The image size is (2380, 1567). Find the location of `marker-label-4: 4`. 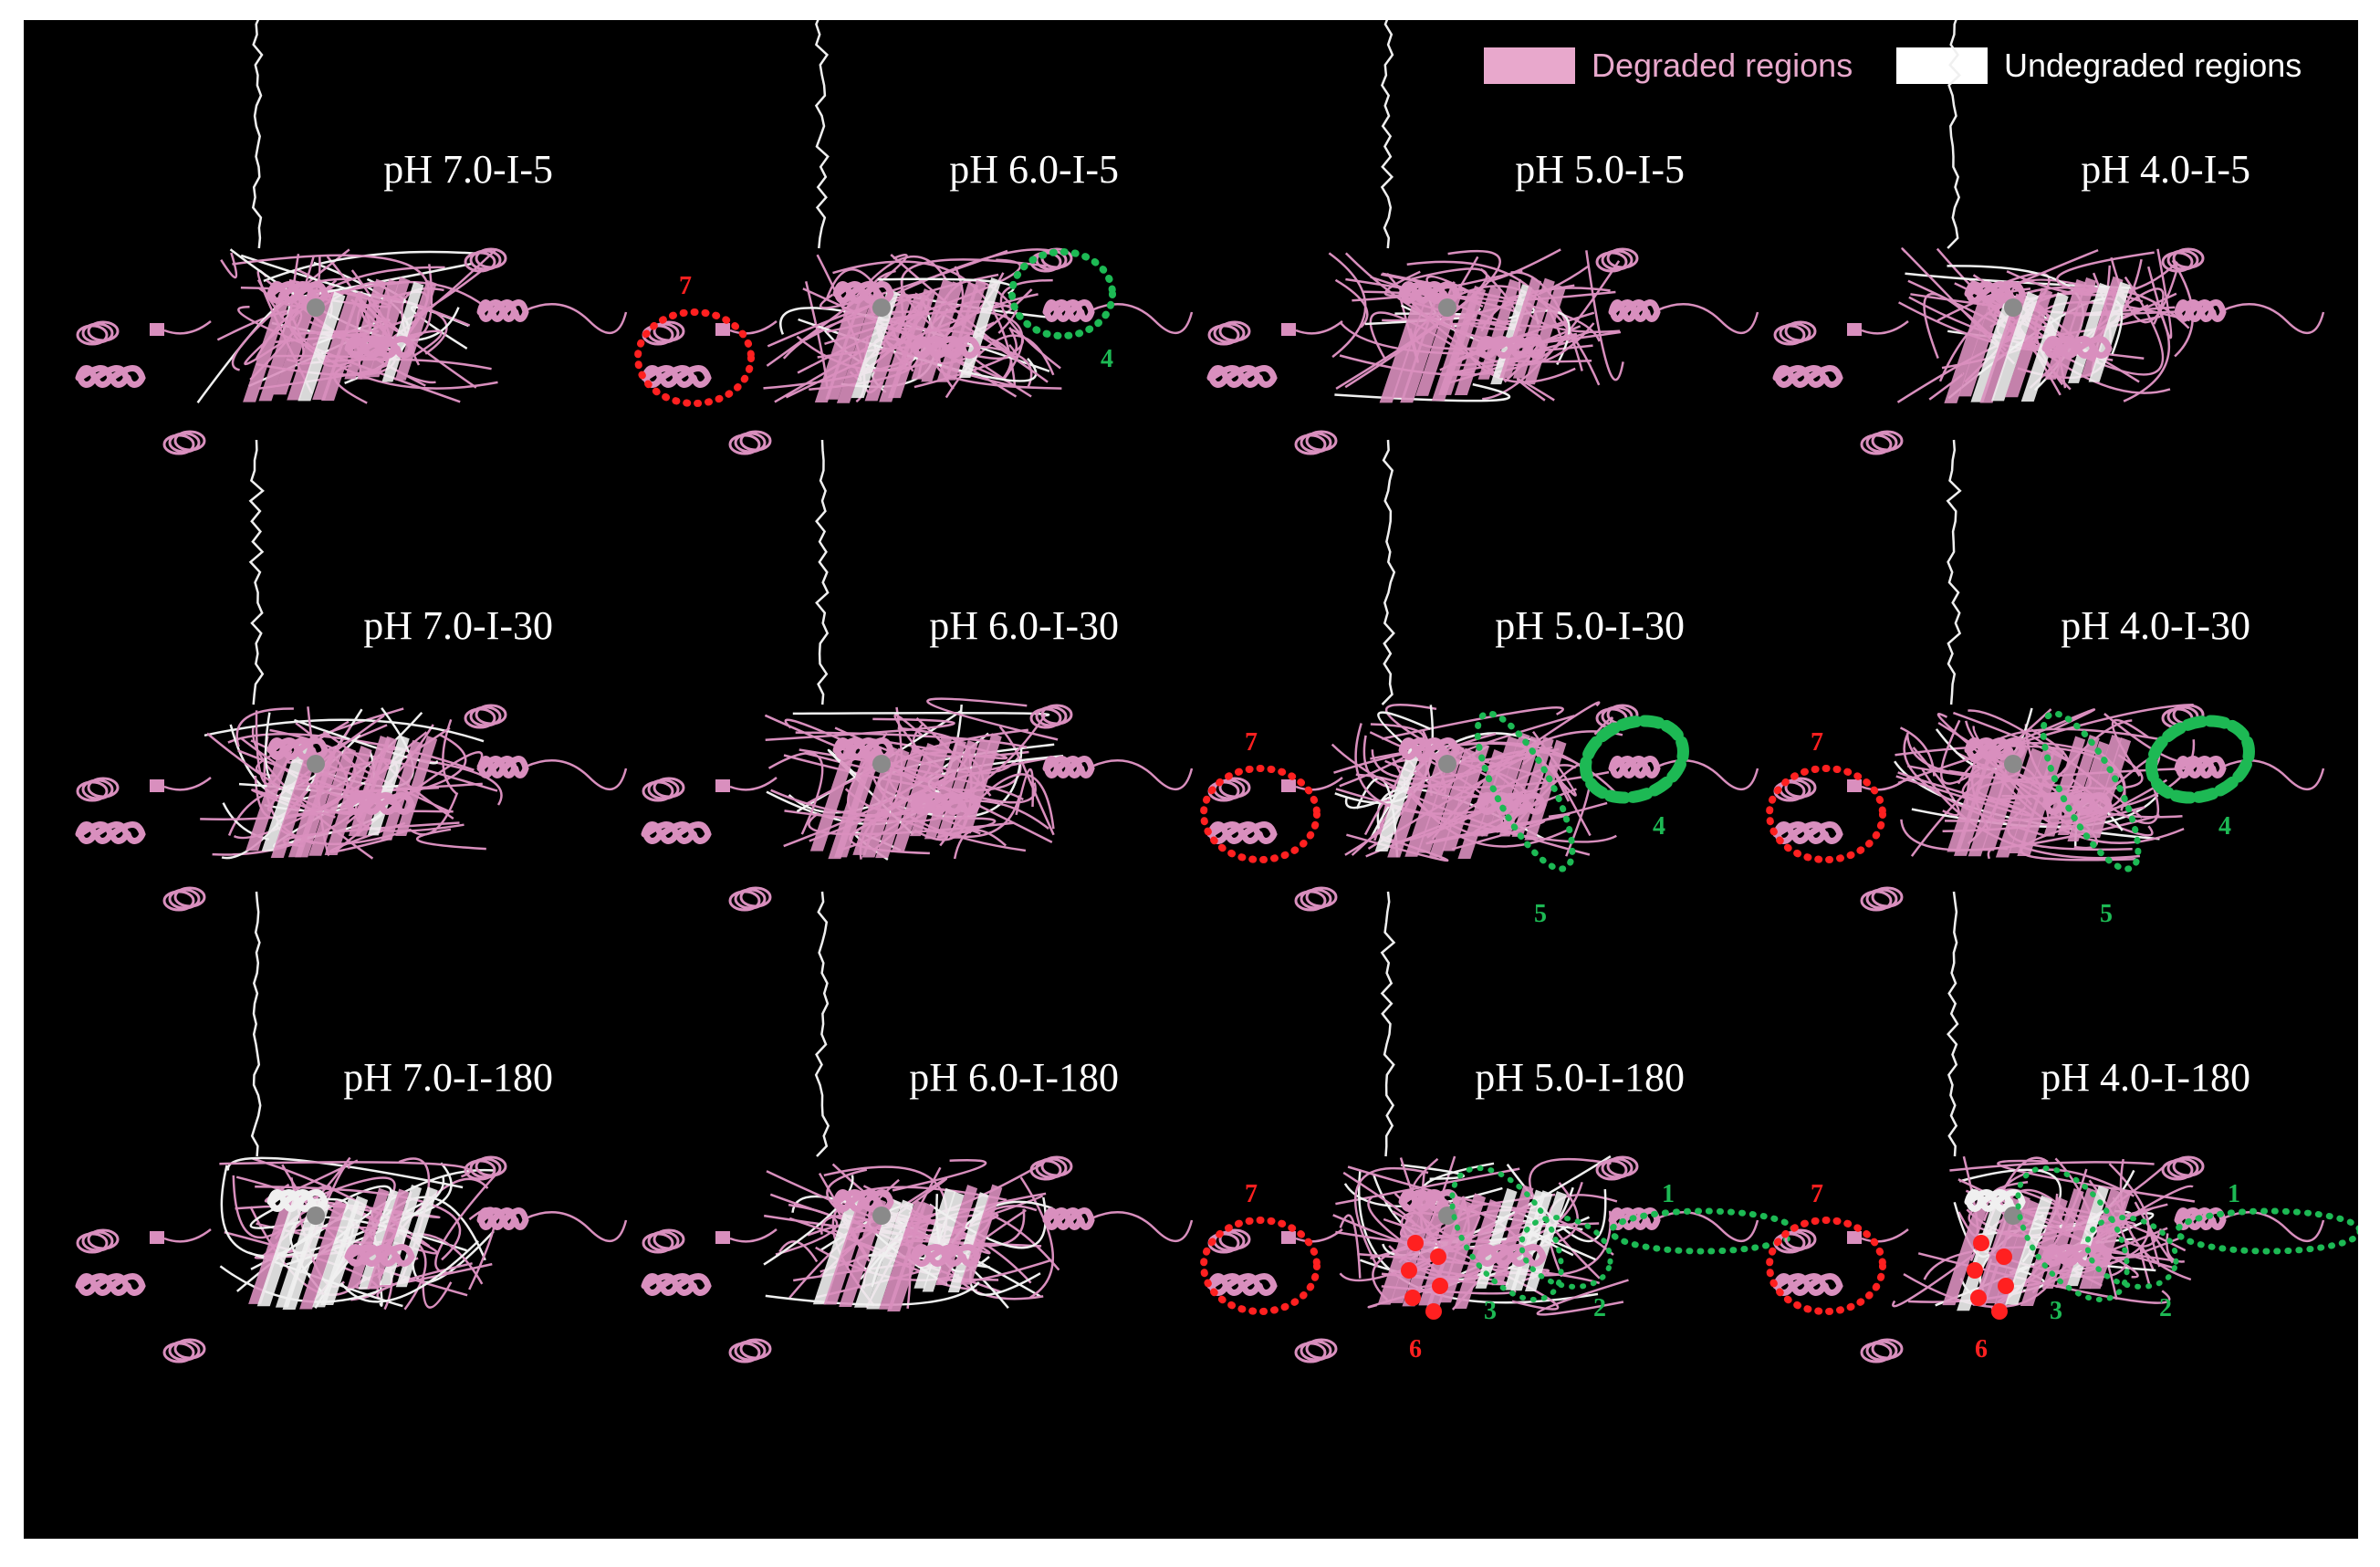

marker-label-4: 4 is located at coordinates (1659, 826).